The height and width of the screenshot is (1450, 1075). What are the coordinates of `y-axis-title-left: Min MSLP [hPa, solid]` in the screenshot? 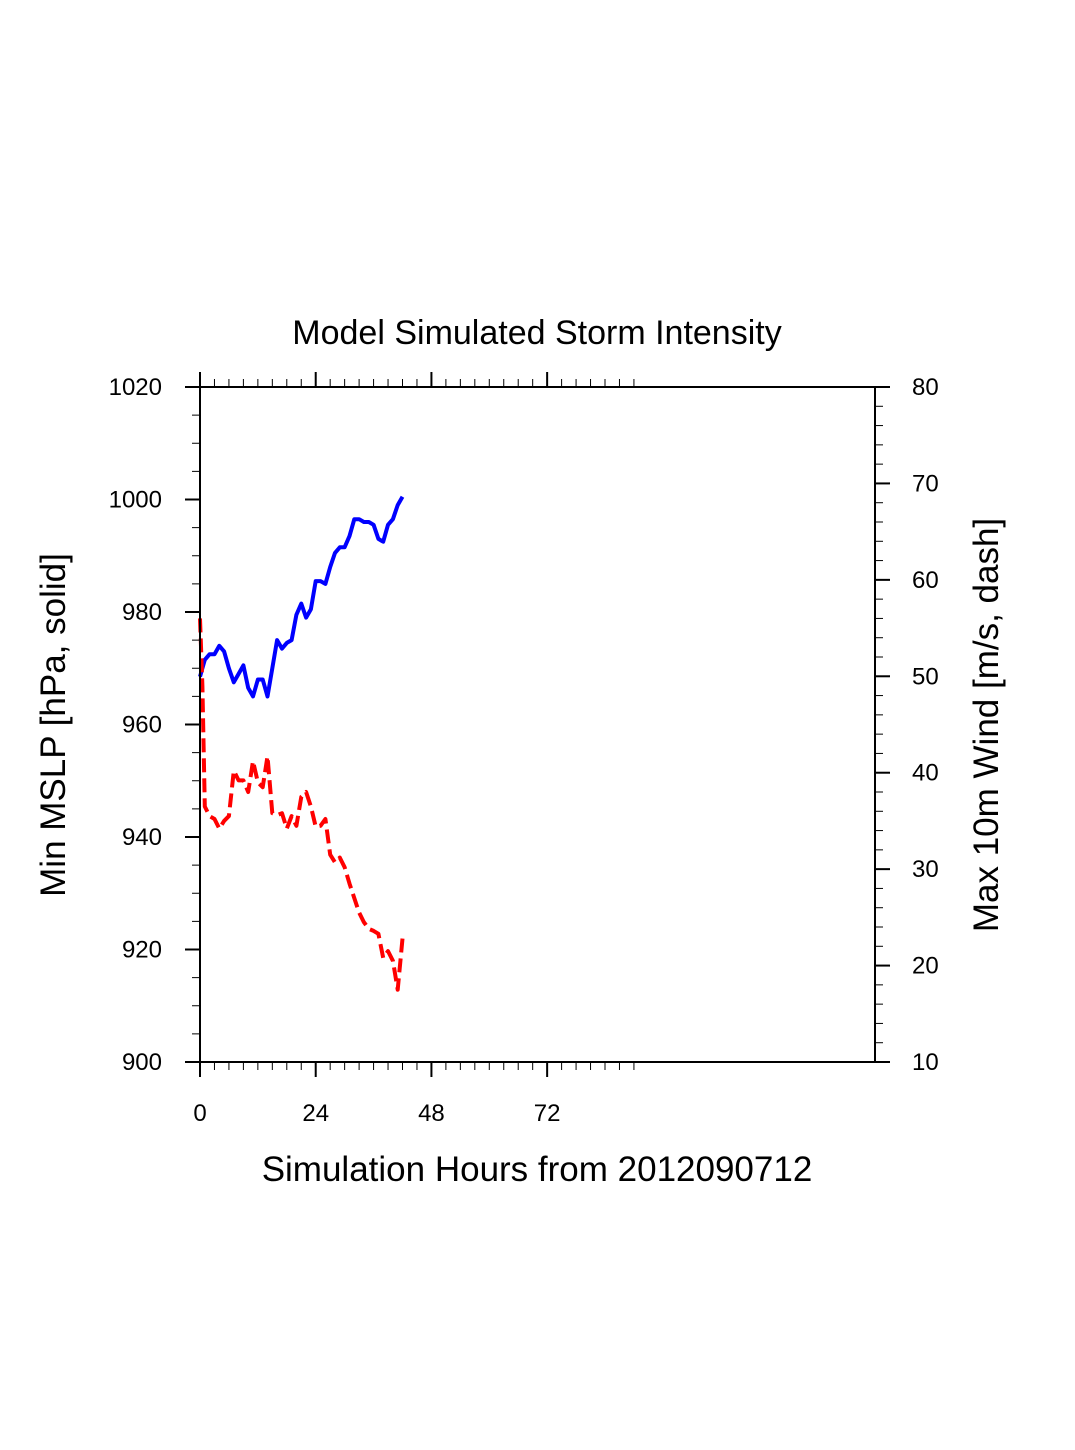 It's located at (53, 725).